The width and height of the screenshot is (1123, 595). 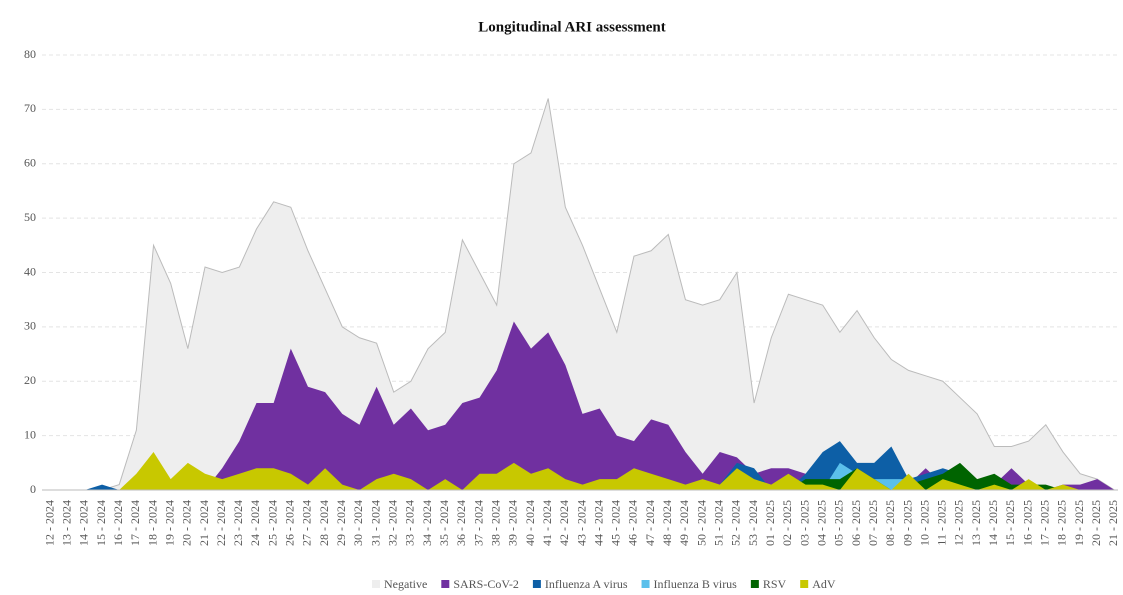 I want to click on legend-label: RSV, so click(x=775, y=584).